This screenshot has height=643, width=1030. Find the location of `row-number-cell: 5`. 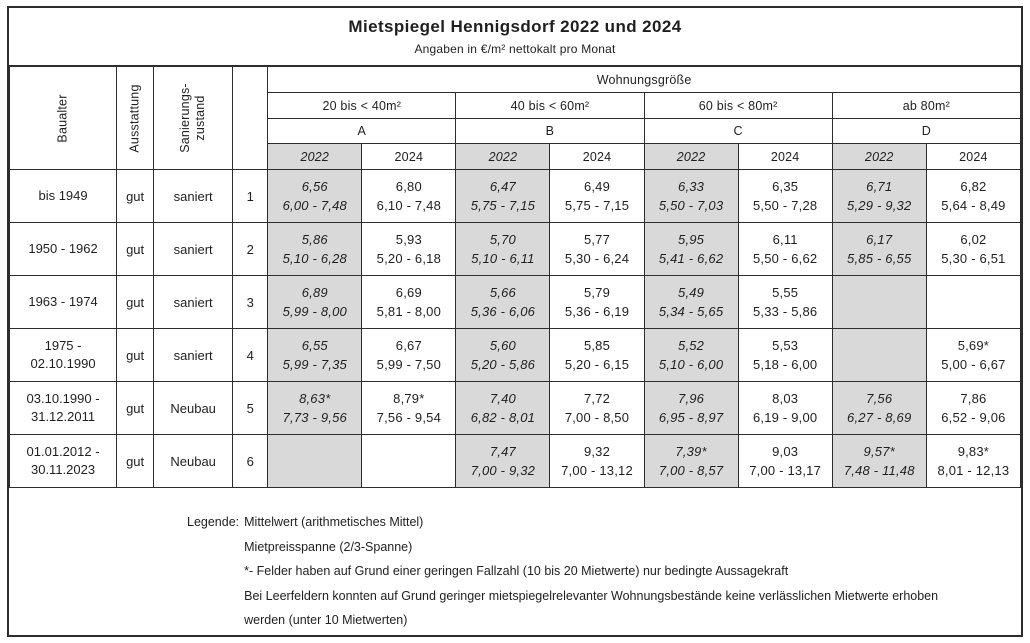

row-number-cell: 5 is located at coordinates (250, 408).